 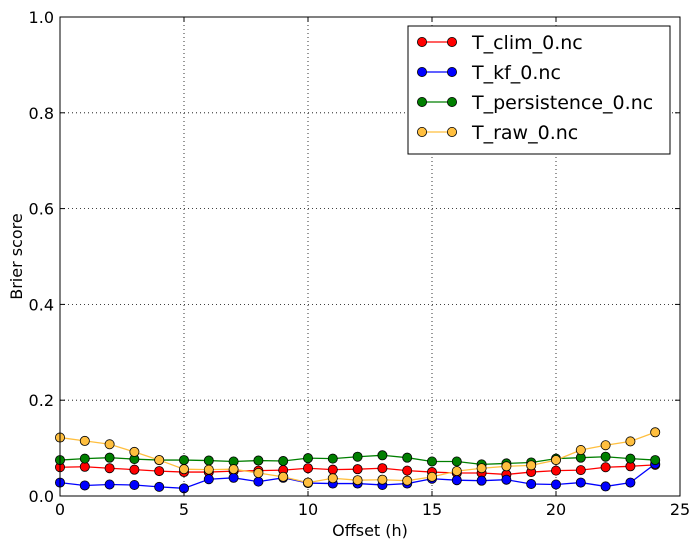 I want to click on y-tick-label: 0.4, so click(x=41, y=304).